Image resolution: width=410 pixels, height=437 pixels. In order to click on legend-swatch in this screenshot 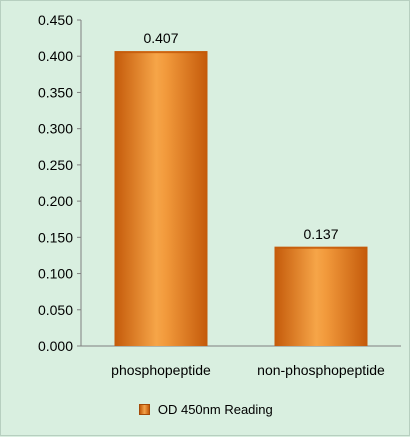, I will do `click(145, 409)`.